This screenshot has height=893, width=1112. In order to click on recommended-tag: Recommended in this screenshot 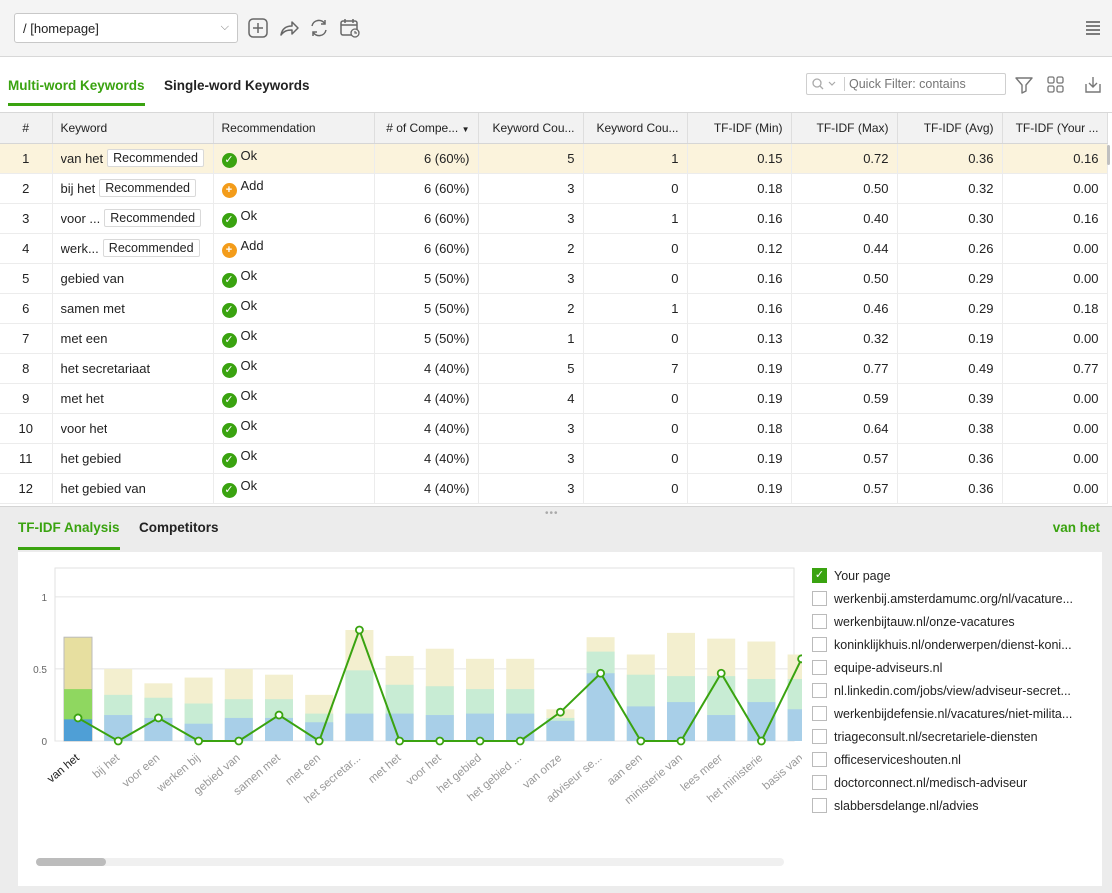, I will do `click(147, 188)`.